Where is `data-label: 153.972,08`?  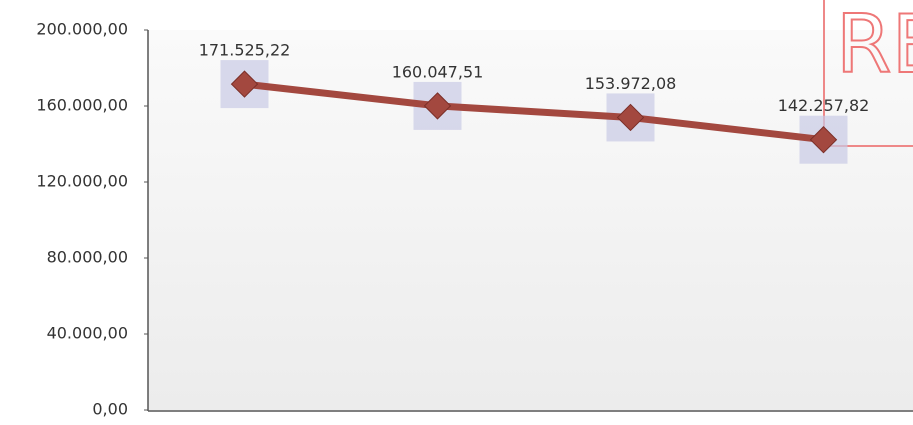 data-label: 153.972,08 is located at coordinates (631, 83).